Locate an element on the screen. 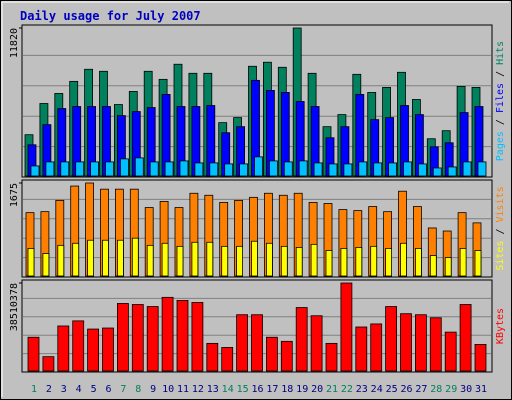 This screenshot has height=400, width=512. x-tick-label: 15 is located at coordinates (243, 389).